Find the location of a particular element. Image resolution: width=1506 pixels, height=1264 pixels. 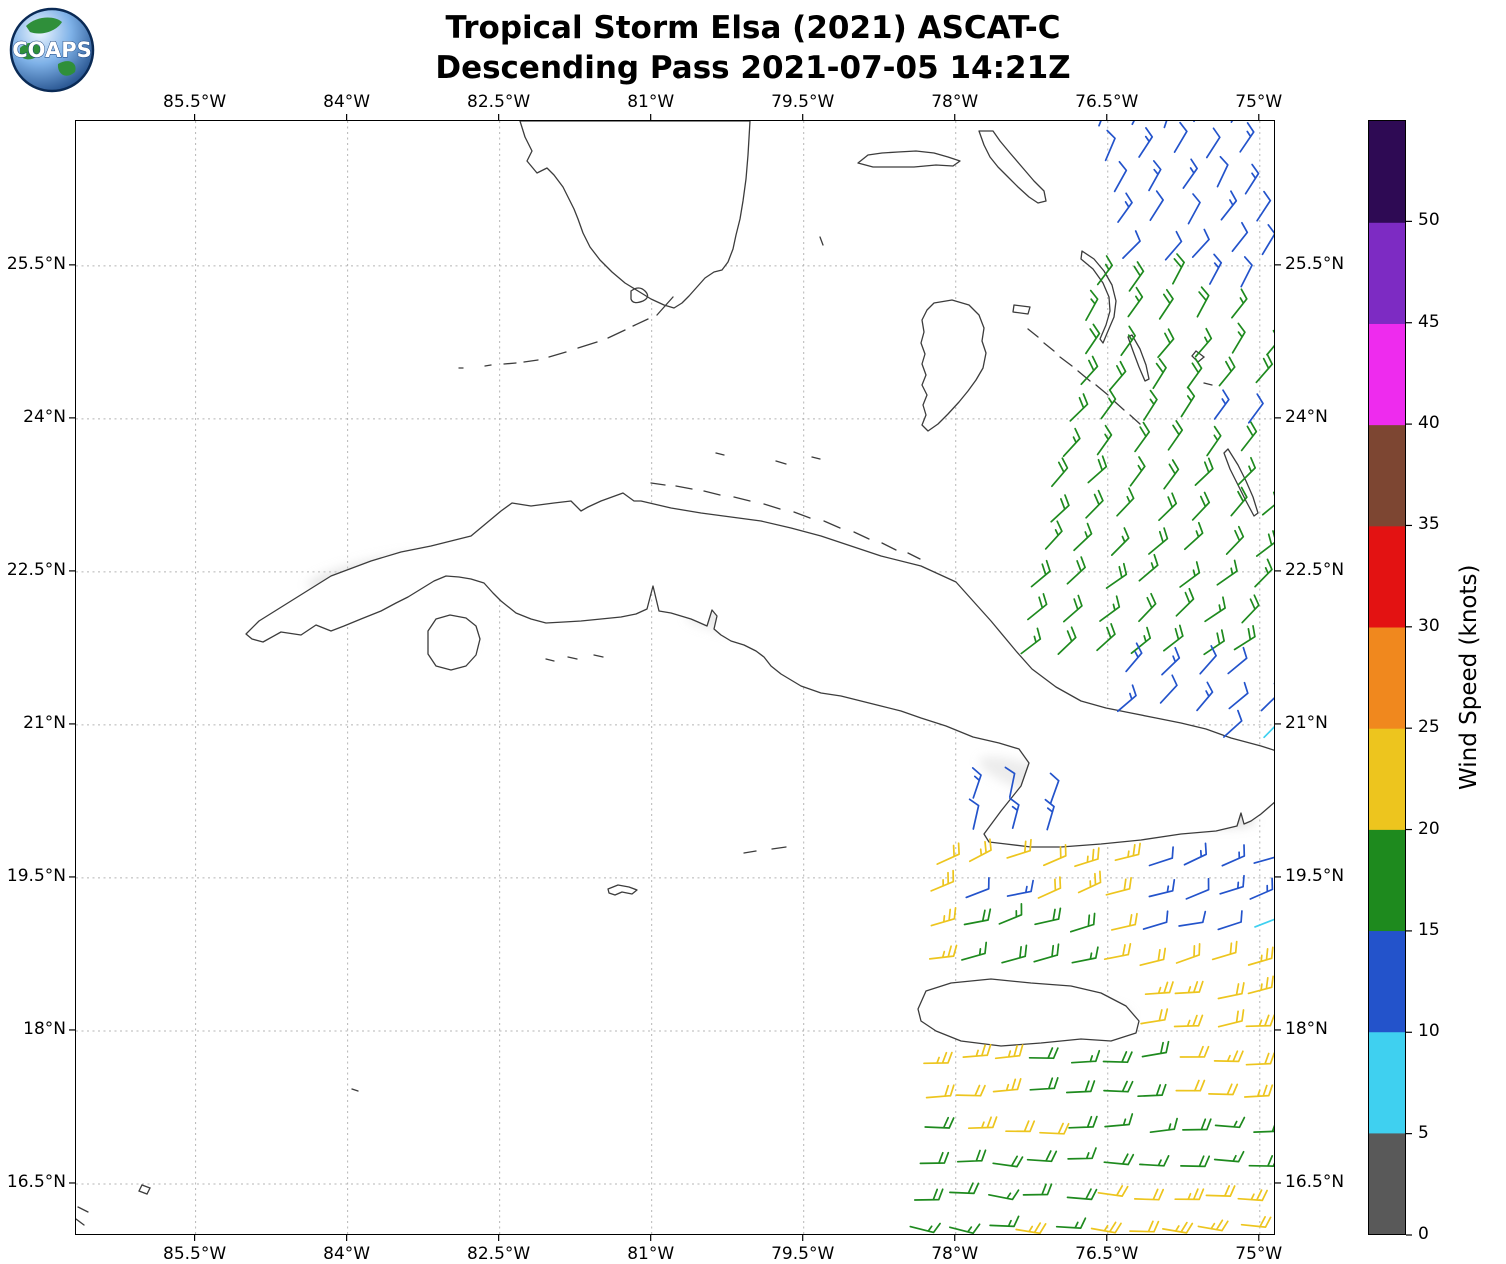

y-tick-label-left: 24°N is located at coordinates (44, 416).